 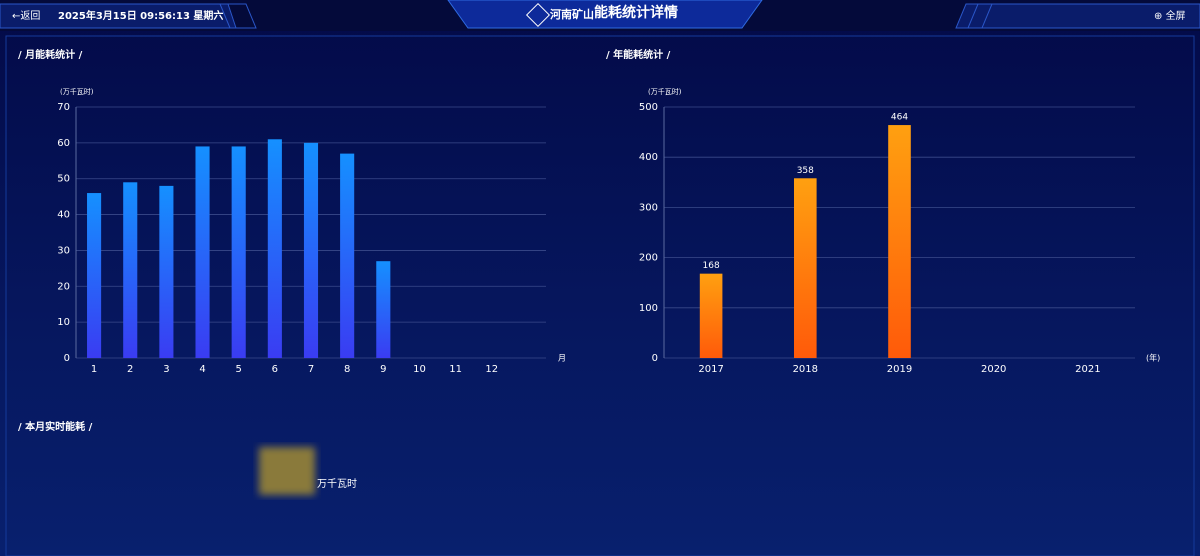 What do you see at coordinates (710, 369) in the screenshot?
I see `x-tick-label: 2017` at bounding box center [710, 369].